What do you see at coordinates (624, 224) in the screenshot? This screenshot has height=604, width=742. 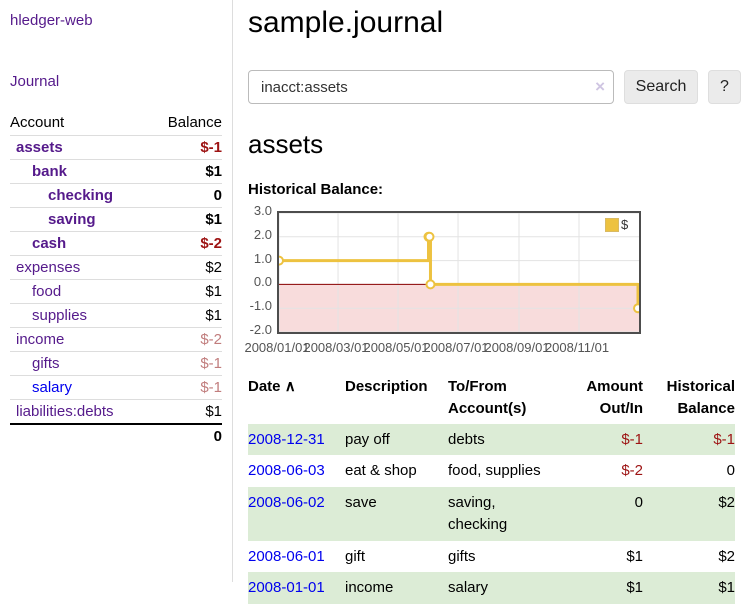 I see `legend-label: $` at bounding box center [624, 224].